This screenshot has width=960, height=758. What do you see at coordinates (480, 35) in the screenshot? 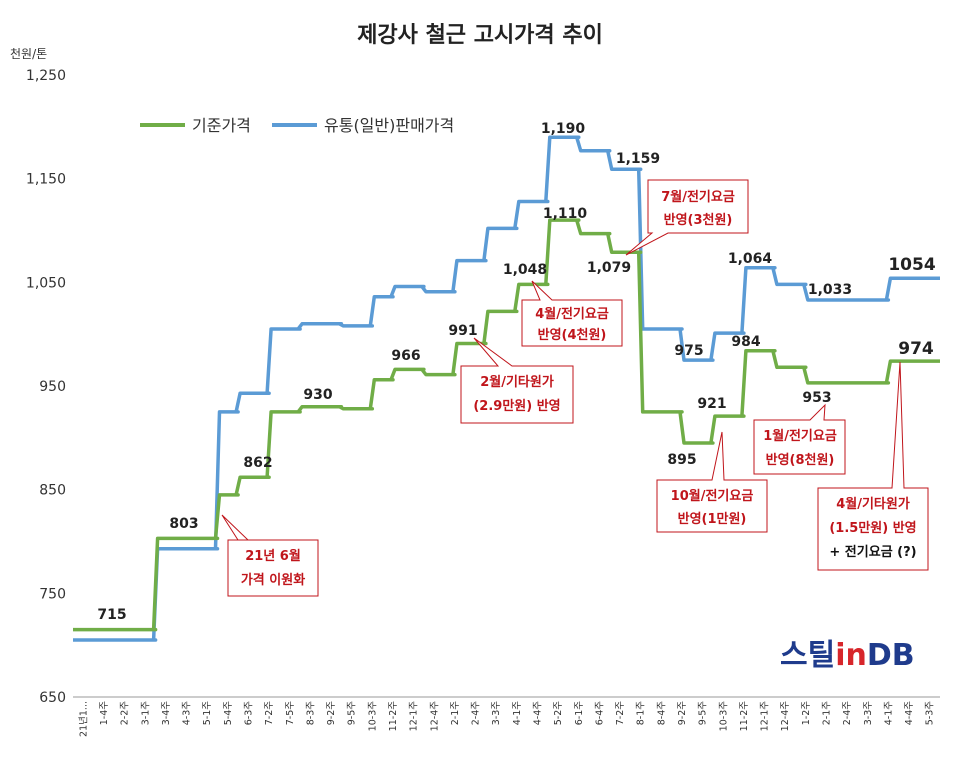
I see `chart-title: 제강사 철근 고시가격 추이` at bounding box center [480, 35].